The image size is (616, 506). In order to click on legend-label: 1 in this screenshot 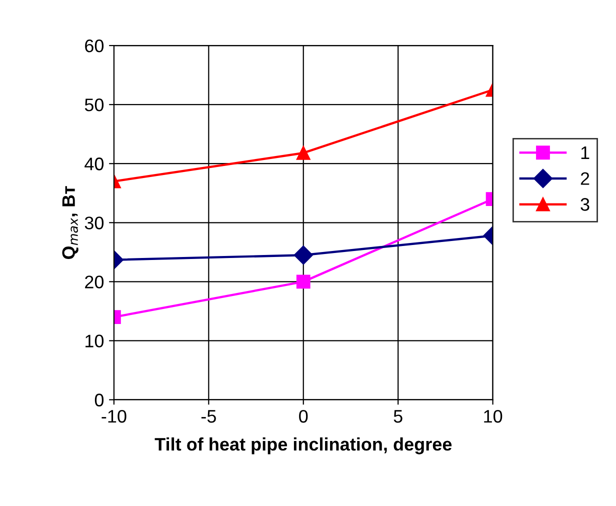, I will do `click(585, 152)`.